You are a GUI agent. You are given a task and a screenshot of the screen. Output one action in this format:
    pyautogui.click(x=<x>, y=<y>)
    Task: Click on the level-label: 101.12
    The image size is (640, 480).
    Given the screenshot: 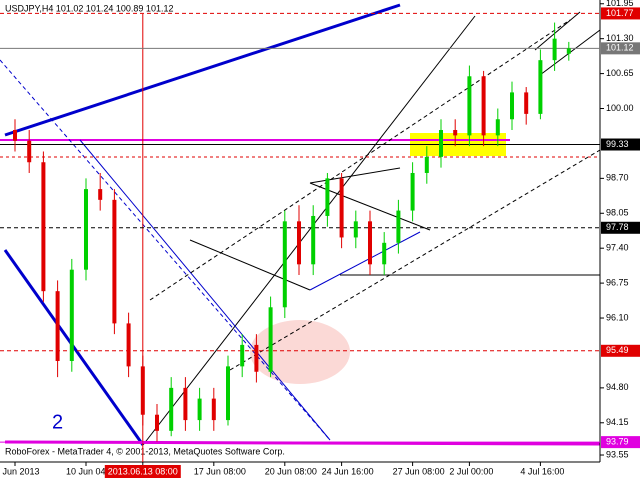 What is the action you would take?
    pyautogui.click(x=620, y=48)
    